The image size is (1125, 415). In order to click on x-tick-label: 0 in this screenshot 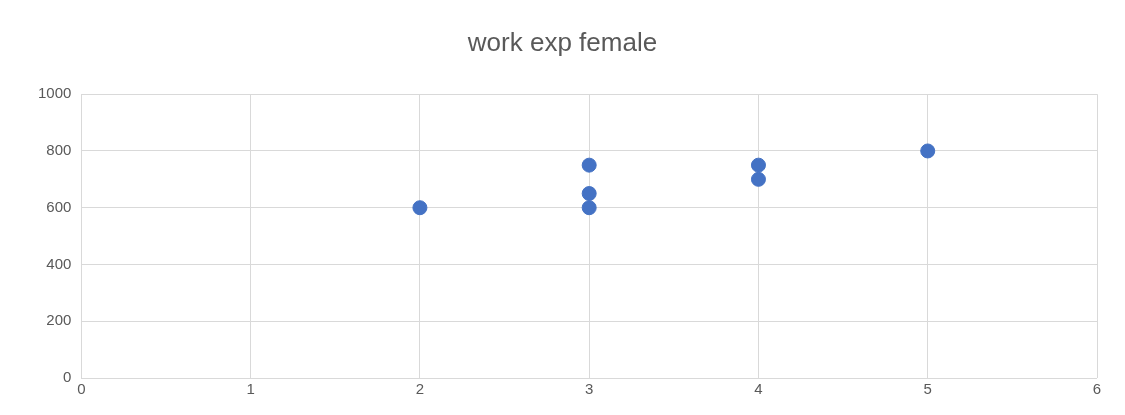, I will do `click(81, 389)`.